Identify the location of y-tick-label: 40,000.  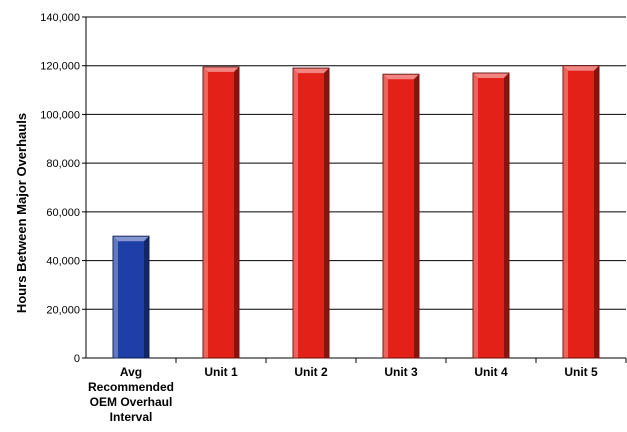
(63, 262).